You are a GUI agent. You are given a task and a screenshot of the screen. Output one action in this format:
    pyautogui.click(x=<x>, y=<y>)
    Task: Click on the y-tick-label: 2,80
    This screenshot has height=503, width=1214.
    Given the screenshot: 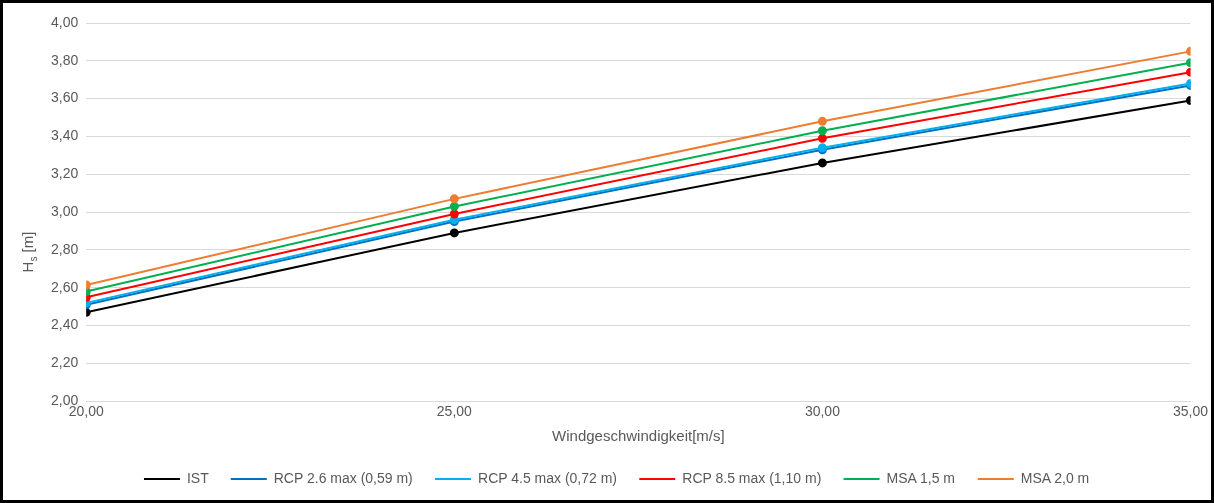 What is the action you would take?
    pyautogui.click(x=65, y=248)
    